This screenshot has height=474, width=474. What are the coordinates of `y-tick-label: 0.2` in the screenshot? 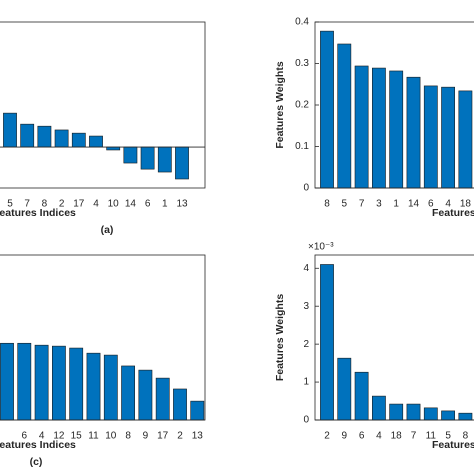 It's located at (302, 105).